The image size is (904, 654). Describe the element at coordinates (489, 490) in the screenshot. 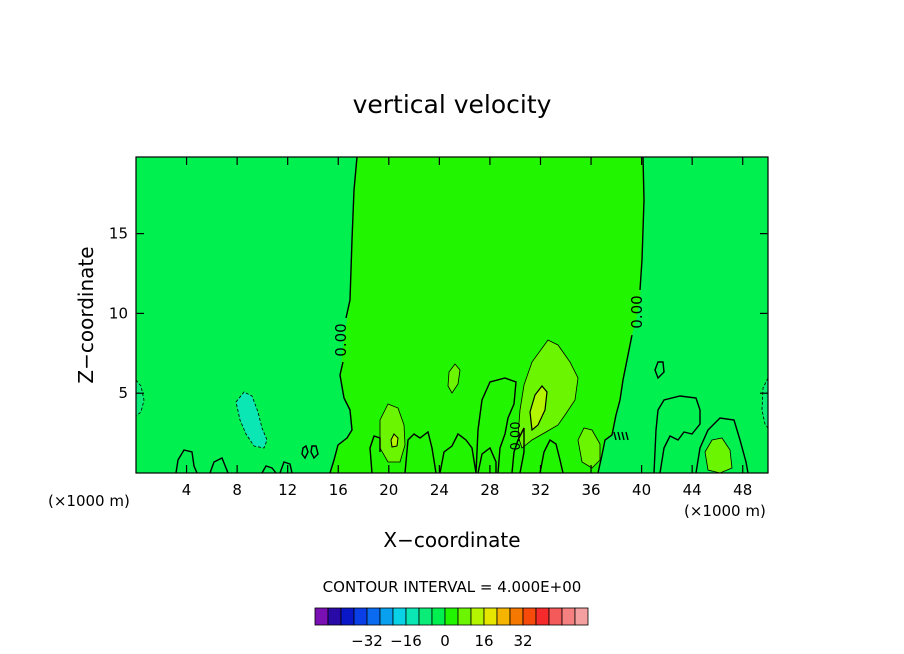

I see `x-tick-label: 28` at that location.